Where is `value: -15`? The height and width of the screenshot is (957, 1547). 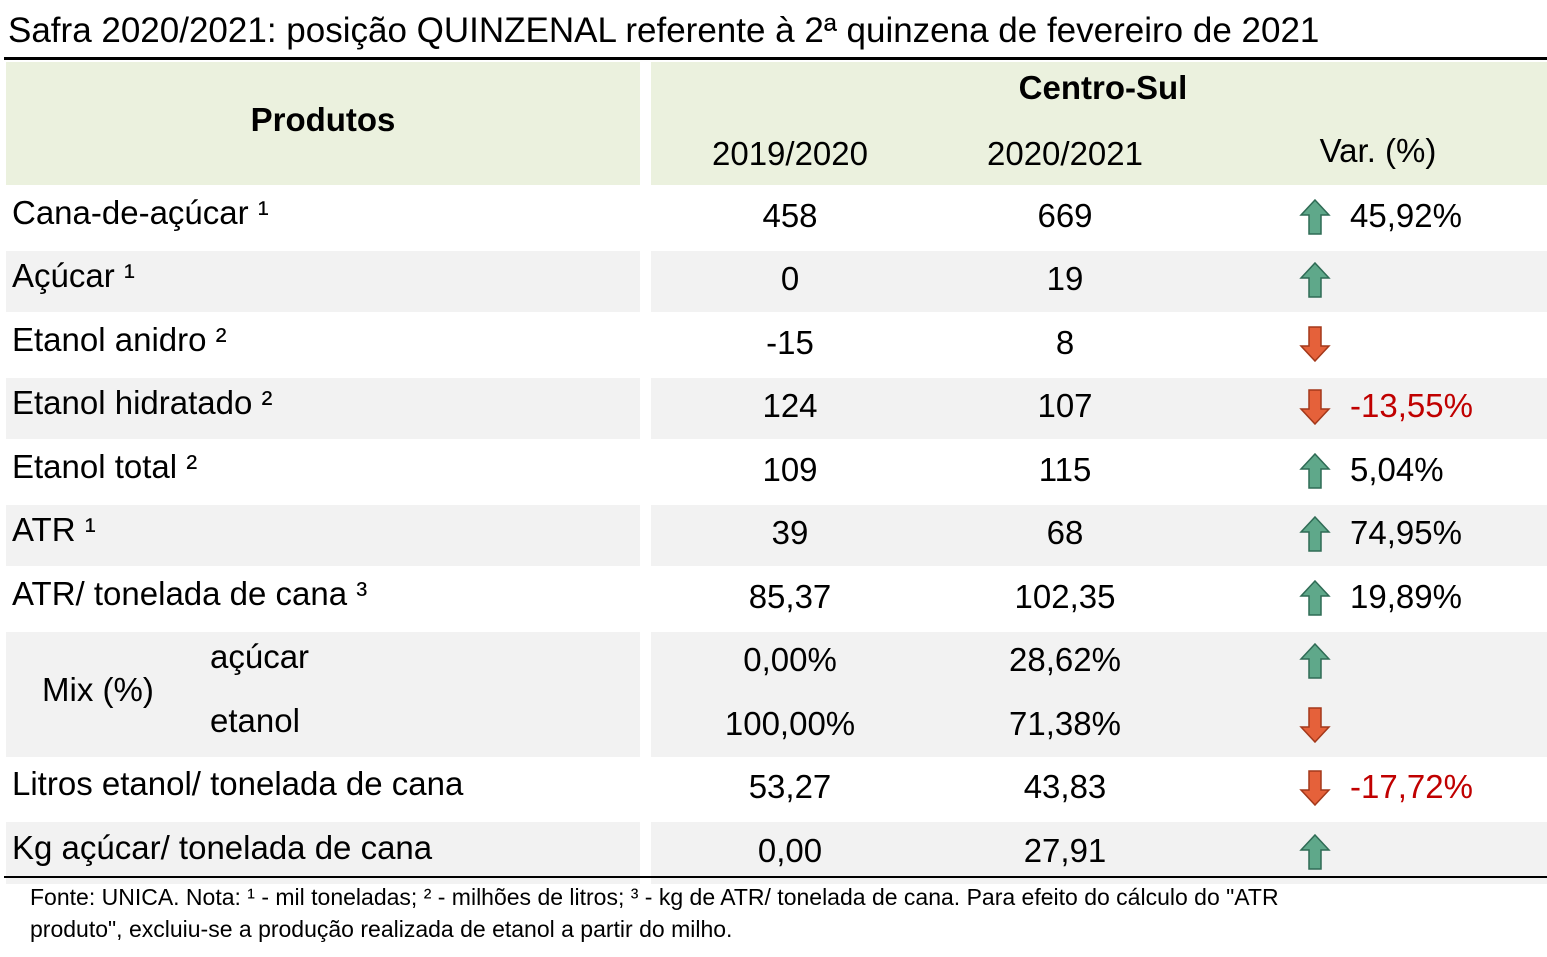 value: -15 is located at coordinates (790, 342).